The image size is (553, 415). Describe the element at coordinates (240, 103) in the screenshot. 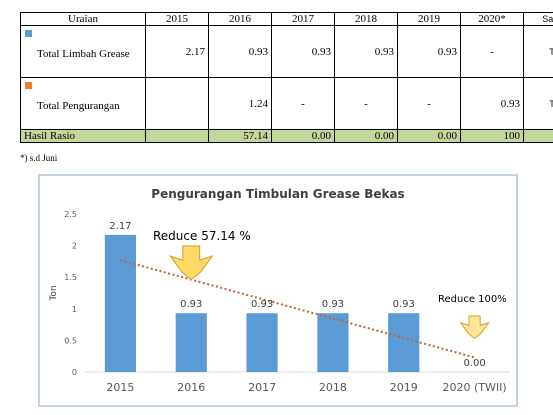

I see `table-cell: 1.24` at that location.